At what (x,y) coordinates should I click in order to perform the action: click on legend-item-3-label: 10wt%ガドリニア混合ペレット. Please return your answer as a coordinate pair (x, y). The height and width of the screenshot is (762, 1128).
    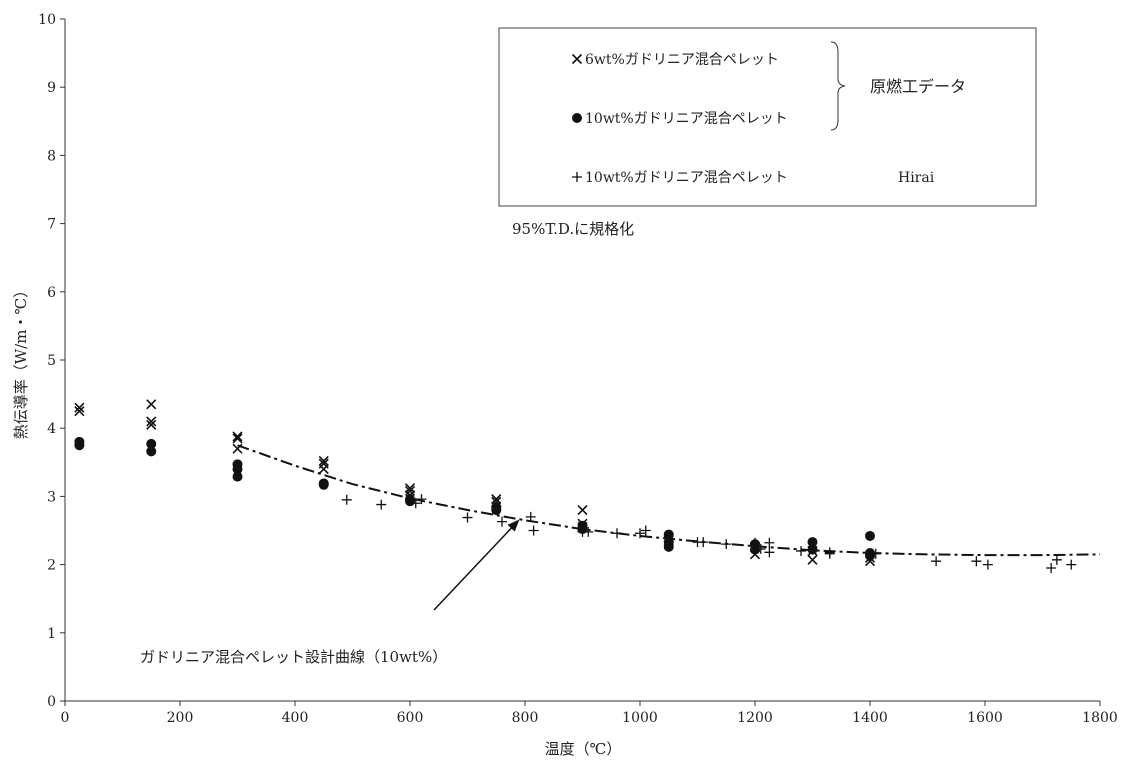
    Looking at the image, I should click on (686, 178).